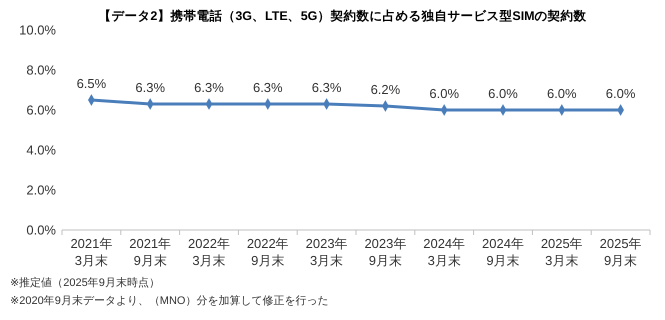 This screenshot has height=320, width=665. I want to click on text: ※2020年9月末データより、（MNO）分を加算して修正を行った, so click(169, 300).